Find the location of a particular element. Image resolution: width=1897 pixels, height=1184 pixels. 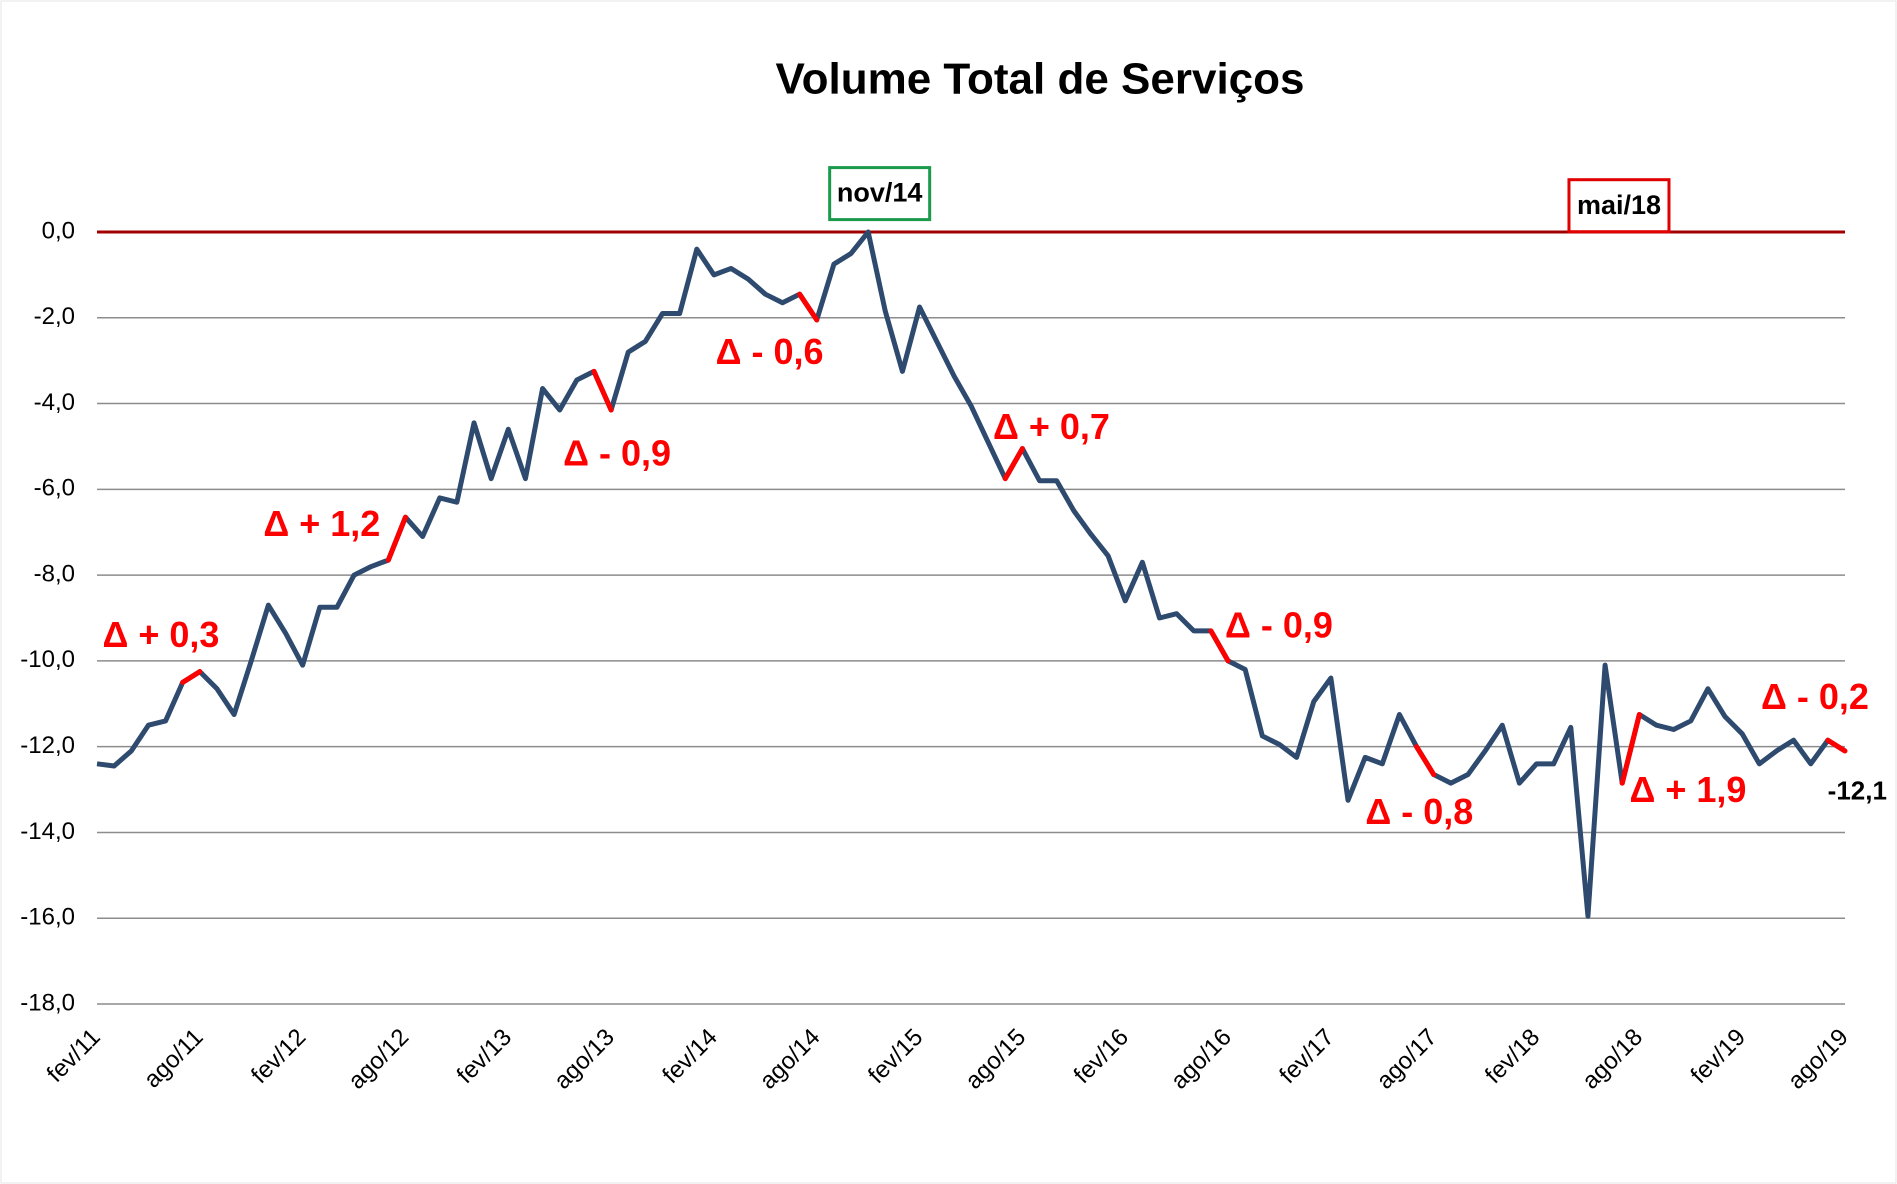

value-label: -12,1 is located at coordinates (1857, 790).